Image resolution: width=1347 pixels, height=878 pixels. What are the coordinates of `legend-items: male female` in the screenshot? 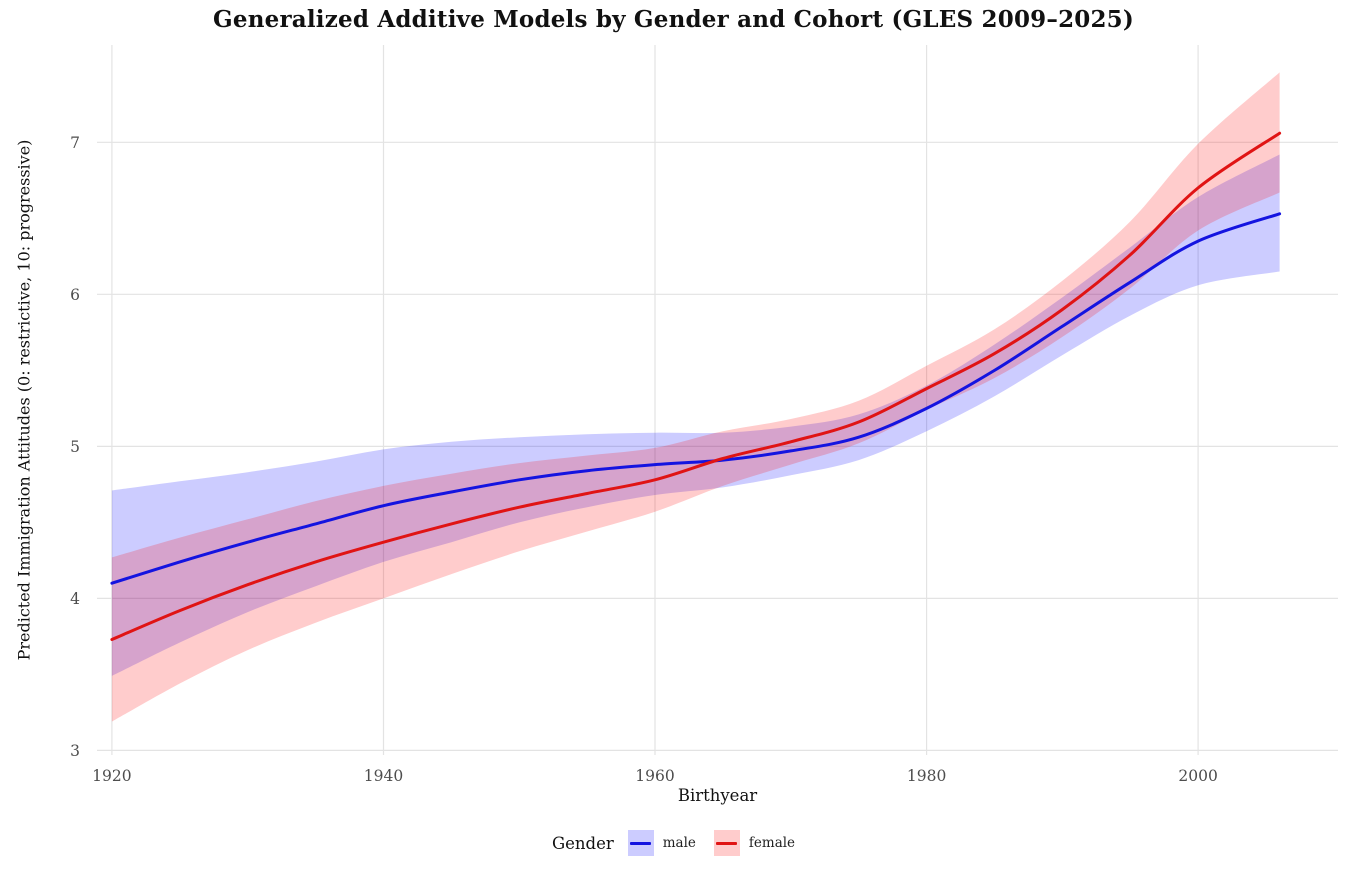 It's located at (711, 843).